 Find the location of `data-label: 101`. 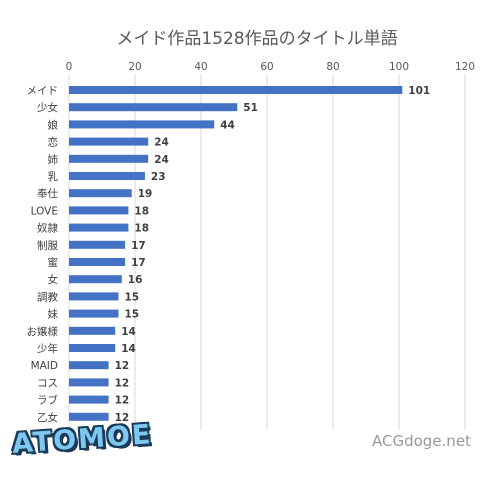

data-label: 101 is located at coordinates (419, 91).